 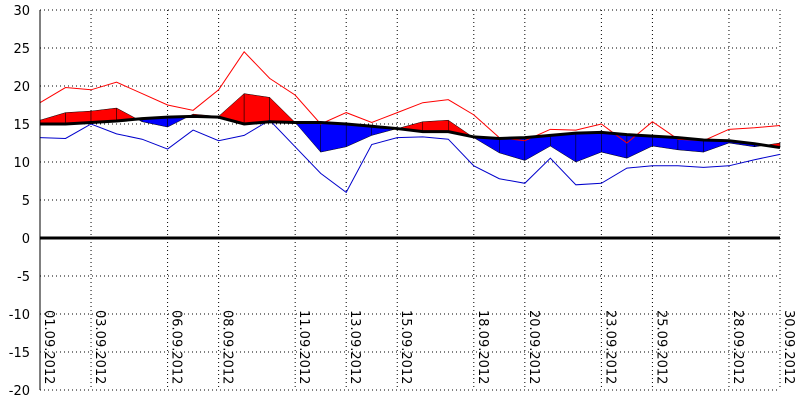 What do you see at coordinates (303, 347) in the screenshot?
I see `x-tick-label: 11.09.2012` at bounding box center [303, 347].